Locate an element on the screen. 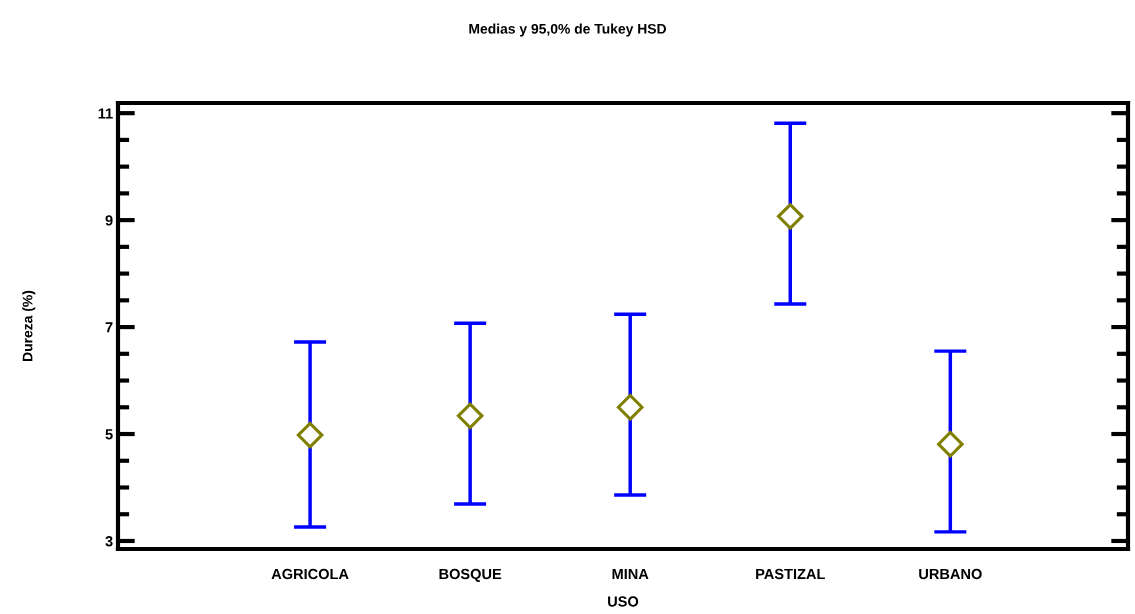 Image resolution: width=1135 pixels, height=614 pixels. y-axis-title: Dureza (%) is located at coordinates (29, 325).